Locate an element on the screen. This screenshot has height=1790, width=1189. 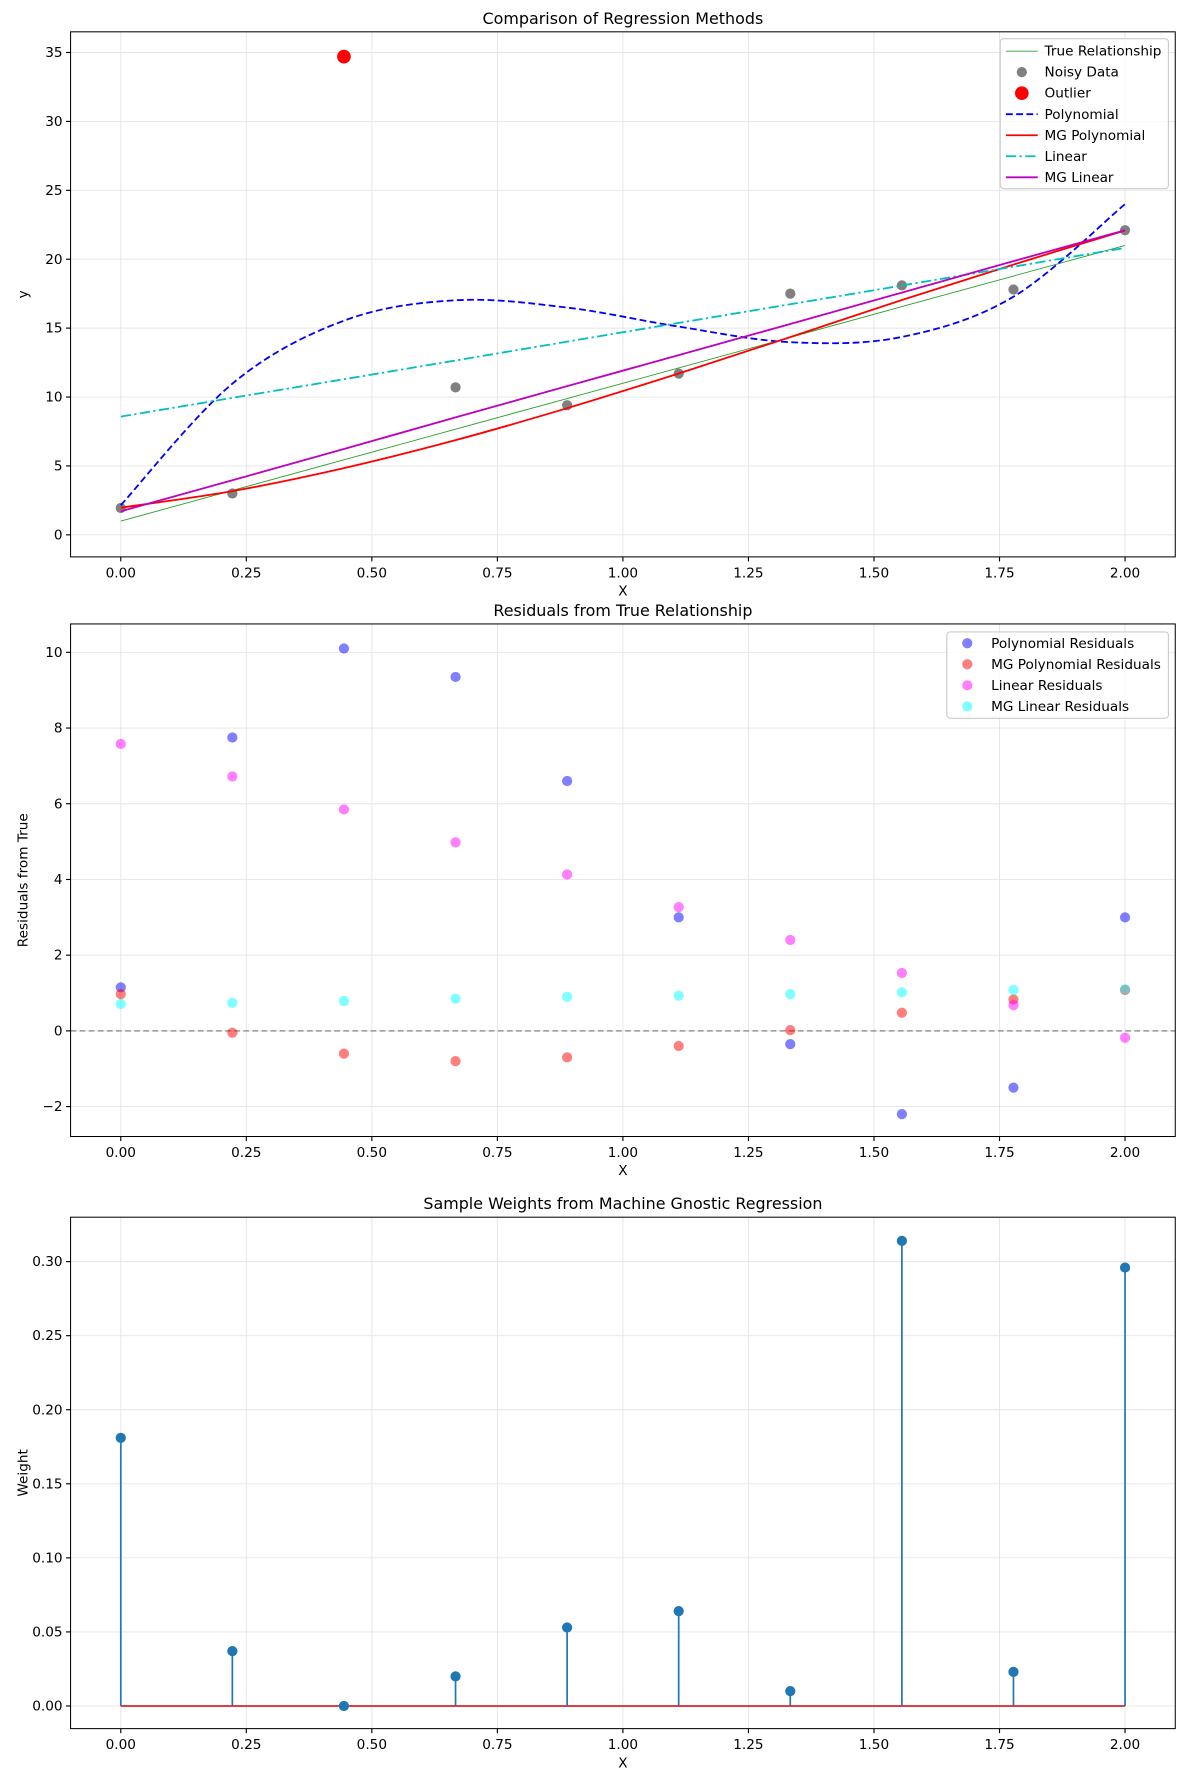
y-axis-label: Residuals from True is located at coordinates (23, 880).